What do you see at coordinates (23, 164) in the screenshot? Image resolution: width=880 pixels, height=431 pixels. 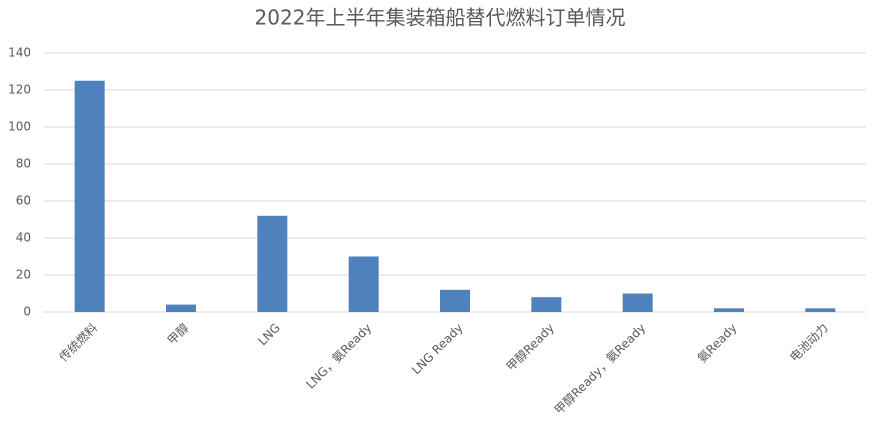 I see `y-tick-label: 80` at bounding box center [23, 164].